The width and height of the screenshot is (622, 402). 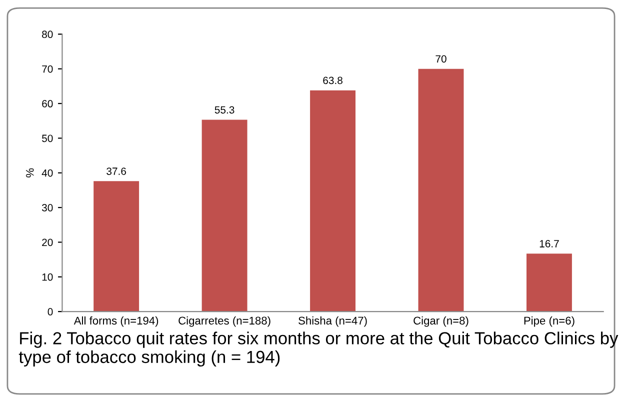 What do you see at coordinates (441, 59) in the screenshot?
I see `data-label: 70` at bounding box center [441, 59].